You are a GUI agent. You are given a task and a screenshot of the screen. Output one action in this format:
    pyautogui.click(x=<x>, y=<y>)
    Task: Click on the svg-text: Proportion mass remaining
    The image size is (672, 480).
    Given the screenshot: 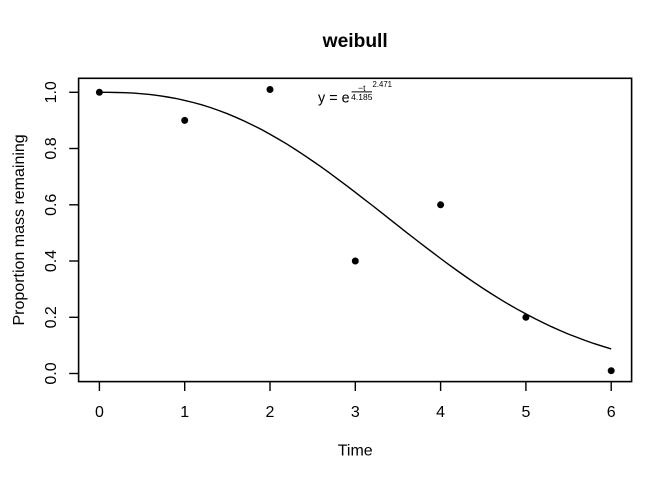 What is the action you would take?
    pyautogui.click(x=19, y=229)
    